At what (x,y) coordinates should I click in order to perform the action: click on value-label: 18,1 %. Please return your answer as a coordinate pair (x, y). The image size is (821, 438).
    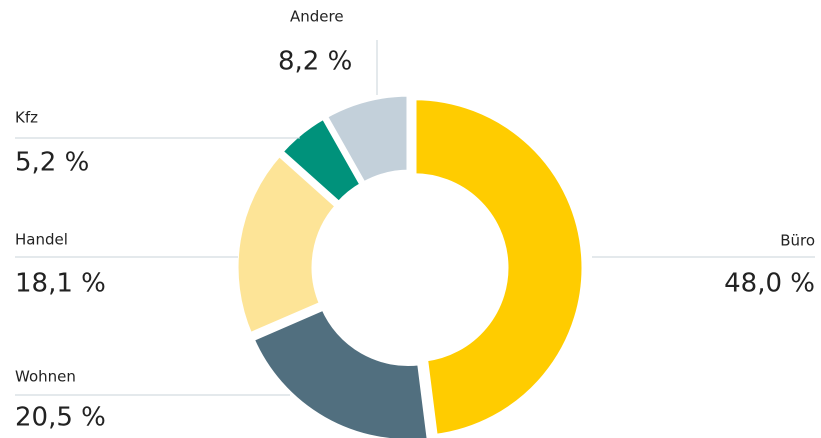
    Looking at the image, I should click on (60, 284).